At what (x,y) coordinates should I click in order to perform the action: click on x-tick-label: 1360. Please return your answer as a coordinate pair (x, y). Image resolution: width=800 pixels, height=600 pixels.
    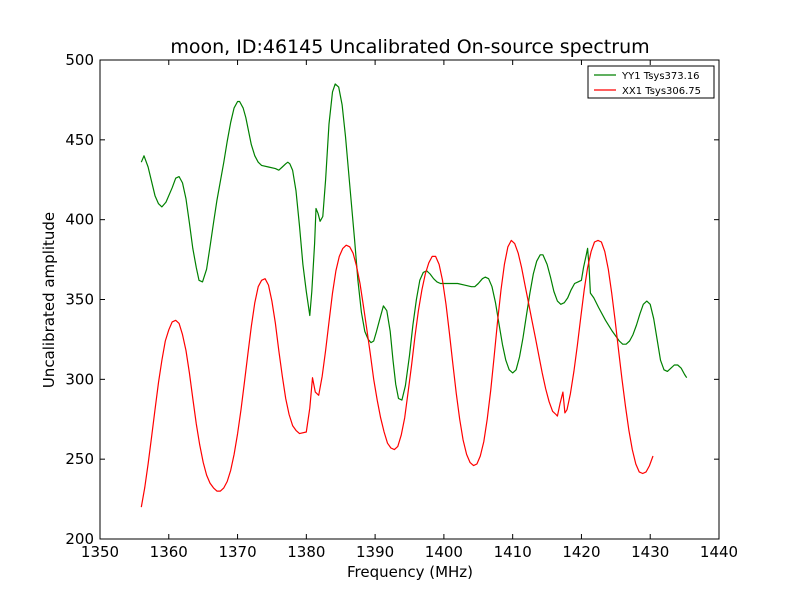
    Looking at the image, I should click on (169, 552).